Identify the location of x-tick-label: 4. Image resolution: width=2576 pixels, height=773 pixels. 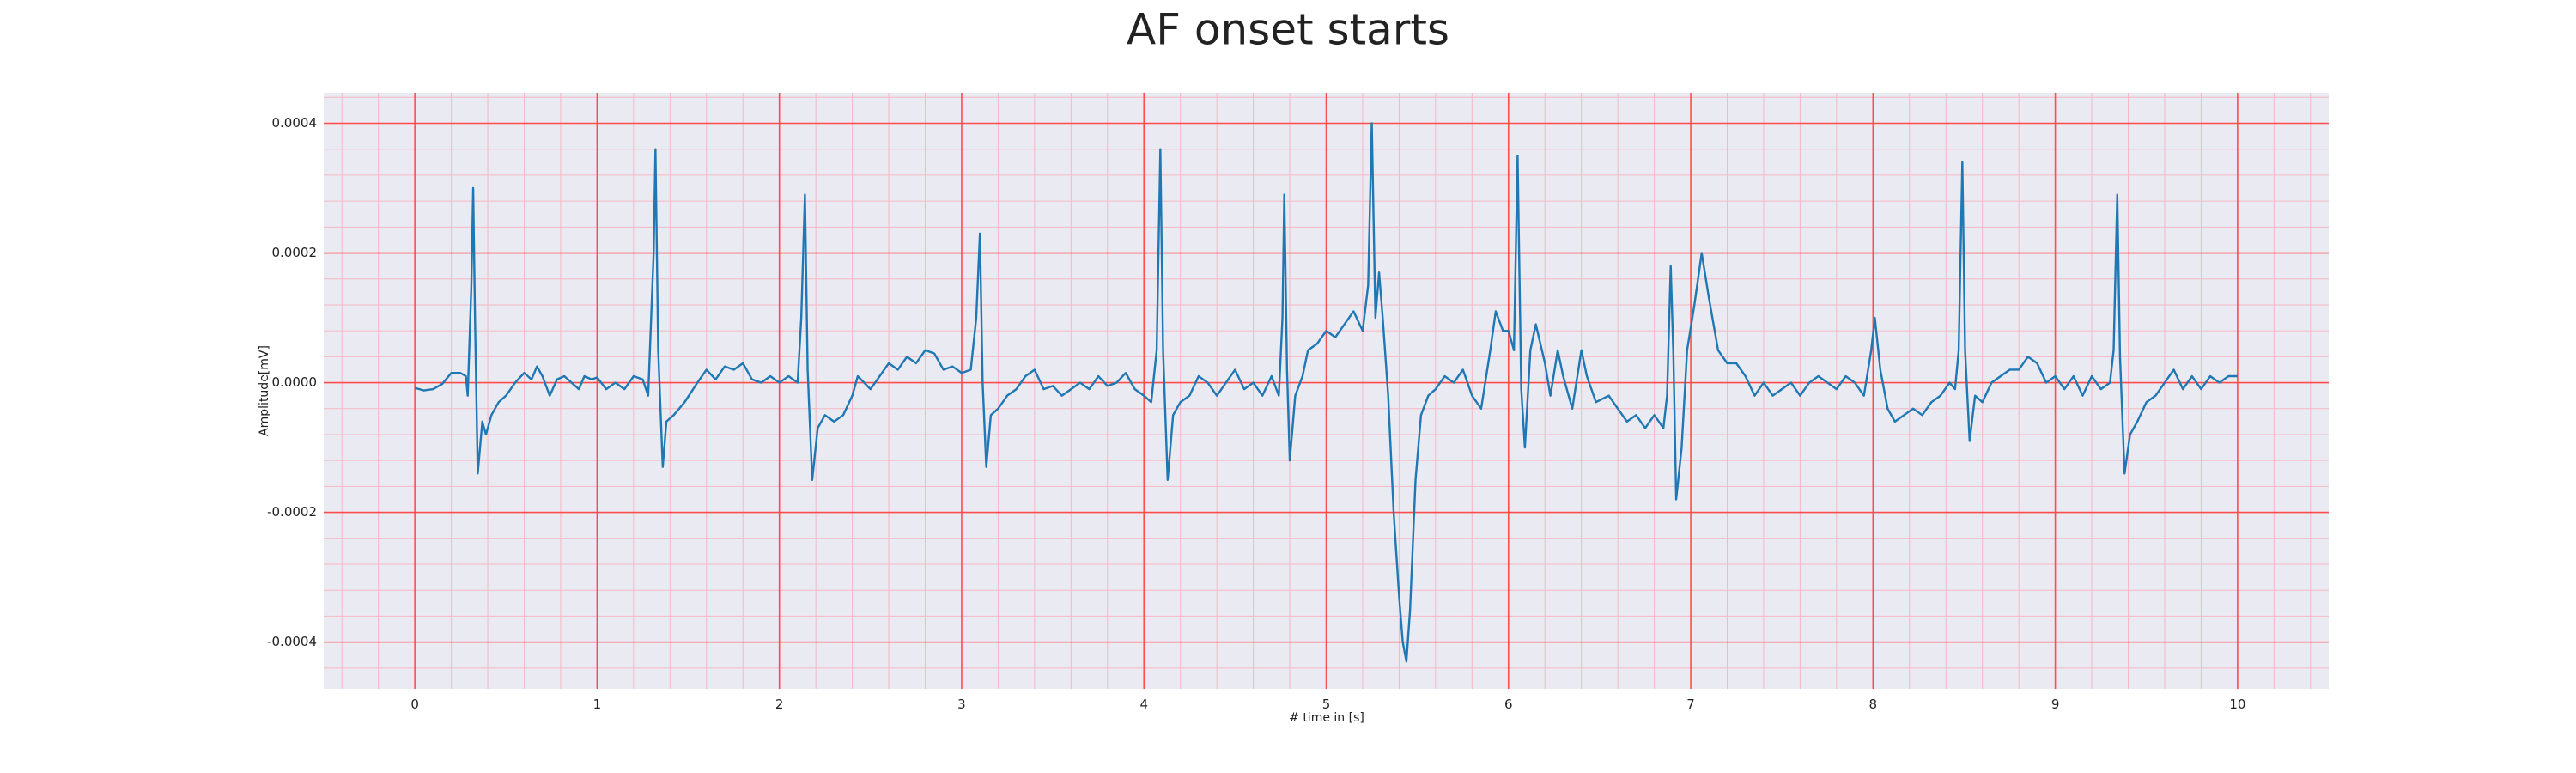
(1144, 704).